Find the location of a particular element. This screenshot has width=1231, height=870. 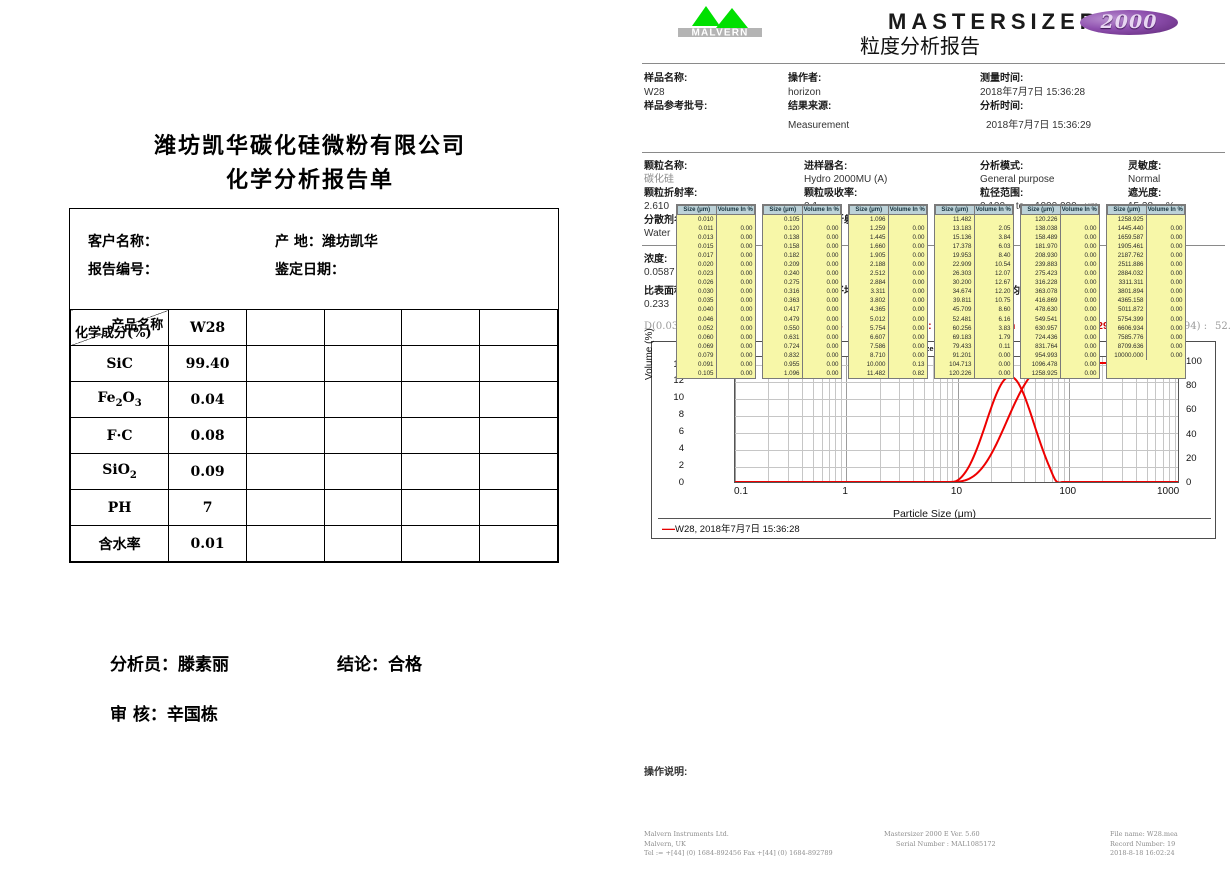

table-row: SiO2 0.09 is located at coordinates (313, 471).